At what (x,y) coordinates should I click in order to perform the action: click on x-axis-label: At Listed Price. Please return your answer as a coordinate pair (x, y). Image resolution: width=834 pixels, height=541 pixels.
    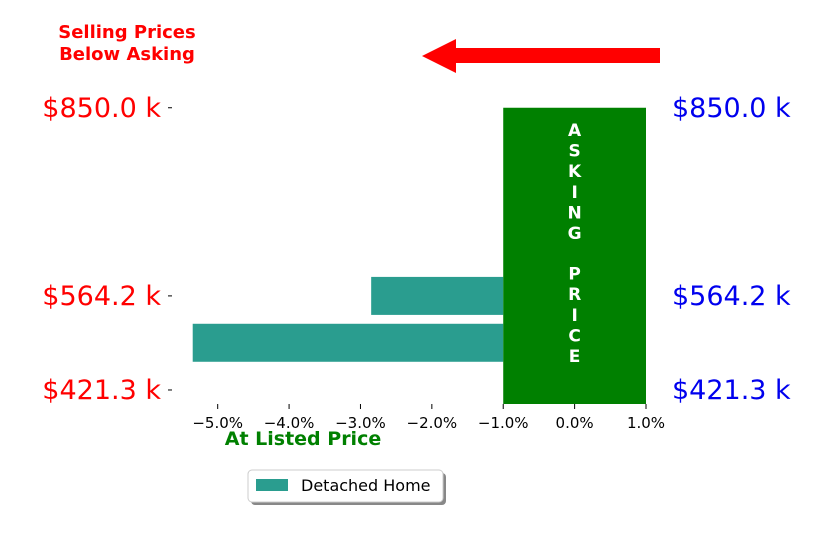
    Looking at the image, I should click on (303, 439).